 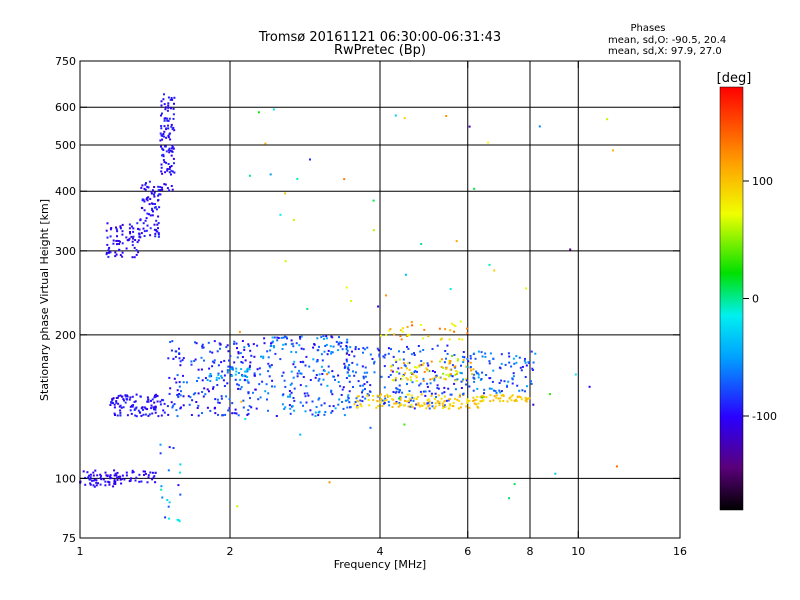 What do you see at coordinates (230, 551) in the screenshot?
I see `x-tick-label: 2` at bounding box center [230, 551].